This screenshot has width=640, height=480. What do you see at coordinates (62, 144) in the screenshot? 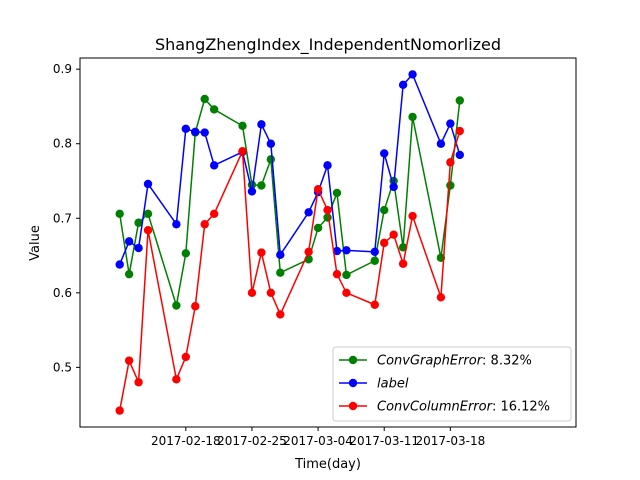
I see `y-tick-label: 0.8` at bounding box center [62, 144].